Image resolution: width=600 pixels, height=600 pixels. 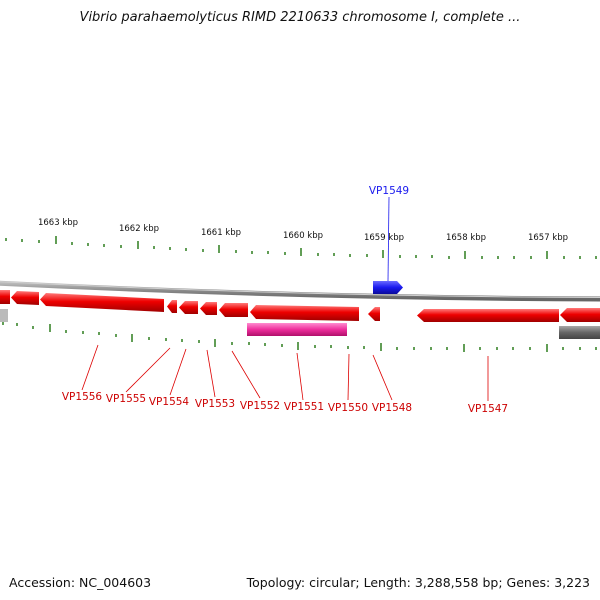 What do you see at coordinates (169, 402) in the screenshot?
I see `gene-label-vp1554: VP1554` at bounding box center [169, 402].